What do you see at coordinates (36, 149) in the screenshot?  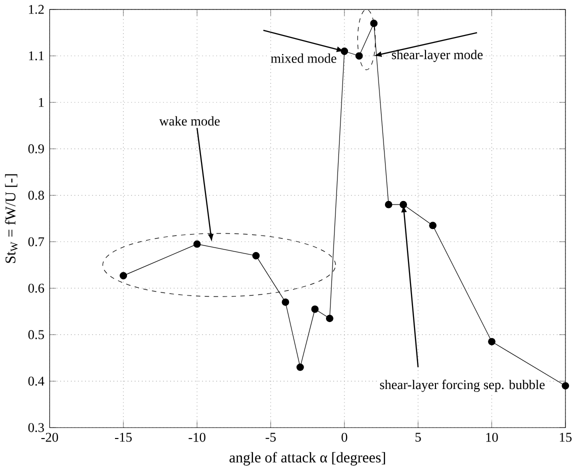 I see `y-tick-label: 0.9` at bounding box center [36, 149].